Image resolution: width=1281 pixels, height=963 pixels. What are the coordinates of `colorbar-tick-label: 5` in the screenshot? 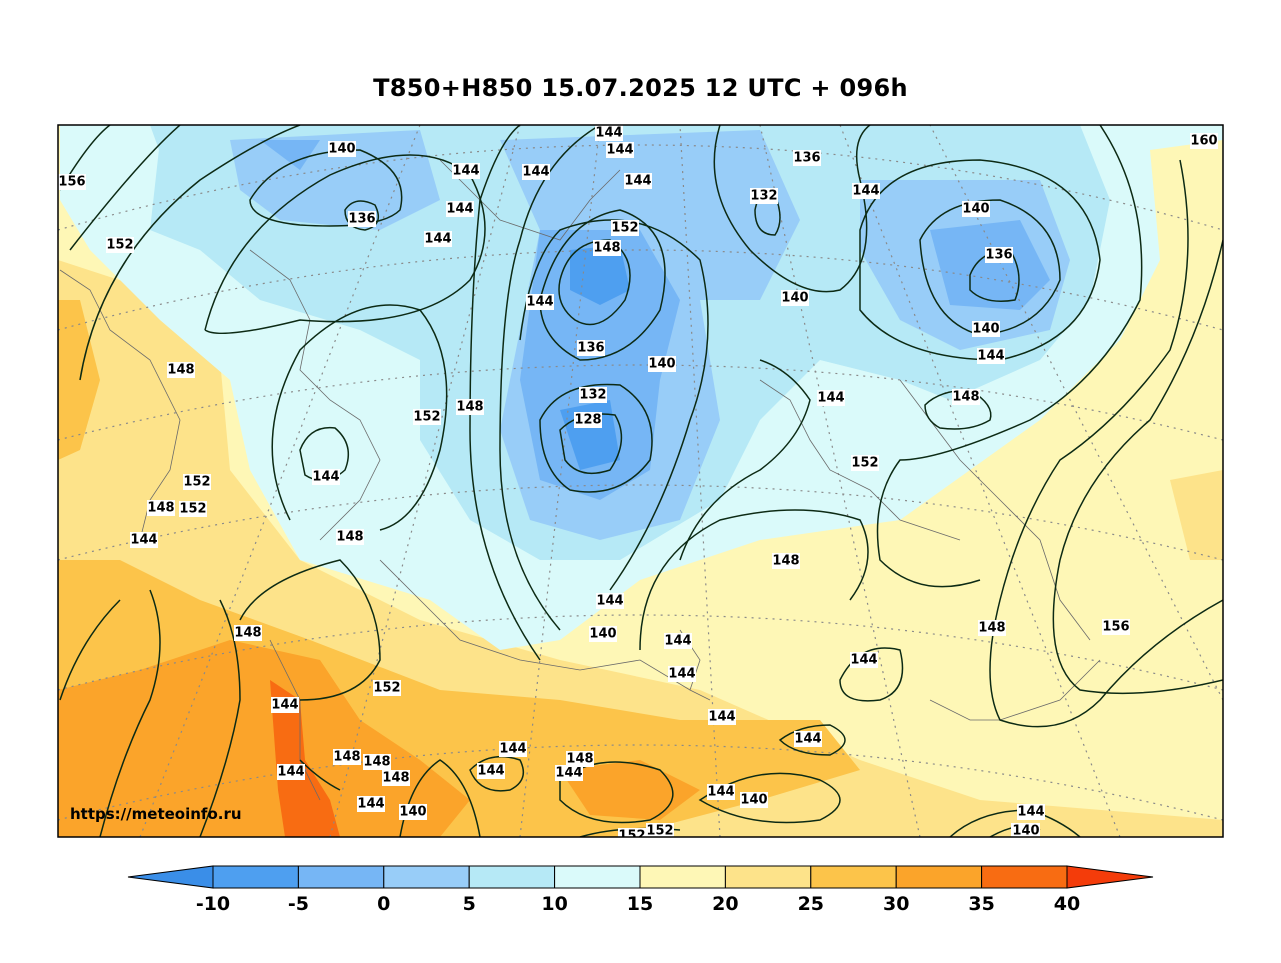 It's located at (469, 904).